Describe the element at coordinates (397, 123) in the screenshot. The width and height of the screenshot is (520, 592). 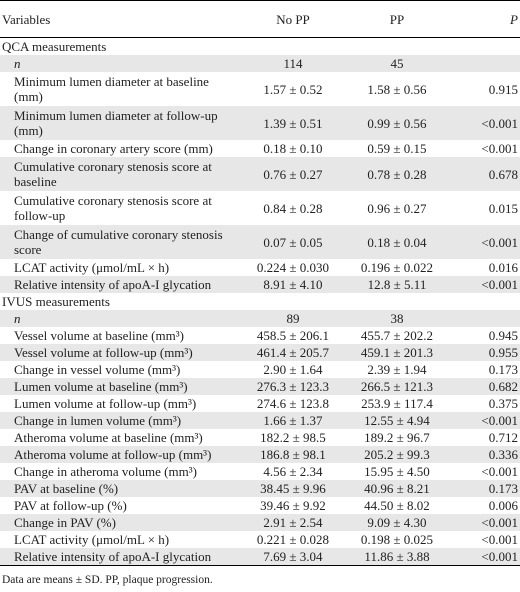
I see `cell-pp: 0.99 ± 0.56` at that location.